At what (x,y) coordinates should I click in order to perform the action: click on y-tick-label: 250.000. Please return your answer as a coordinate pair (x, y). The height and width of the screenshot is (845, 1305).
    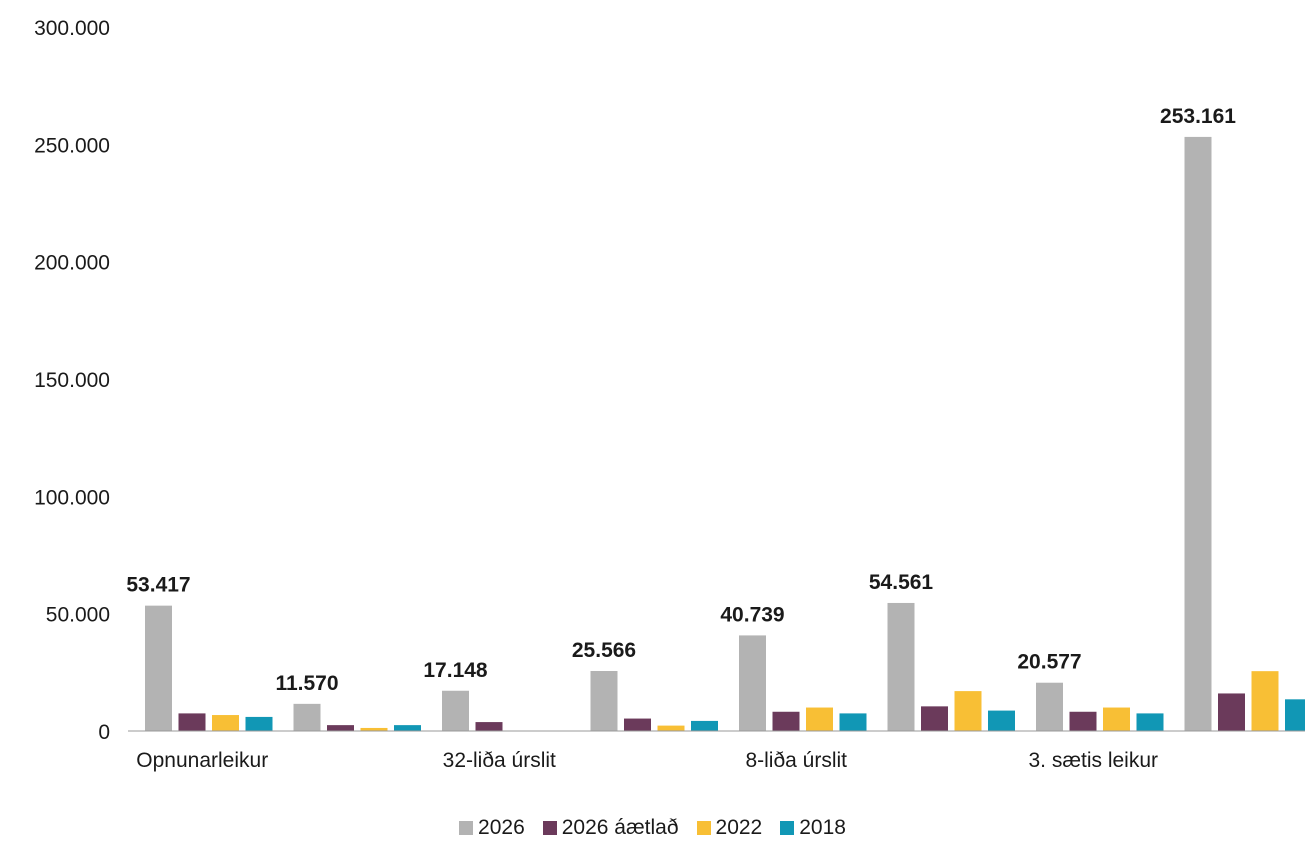
    Looking at the image, I should click on (72, 145).